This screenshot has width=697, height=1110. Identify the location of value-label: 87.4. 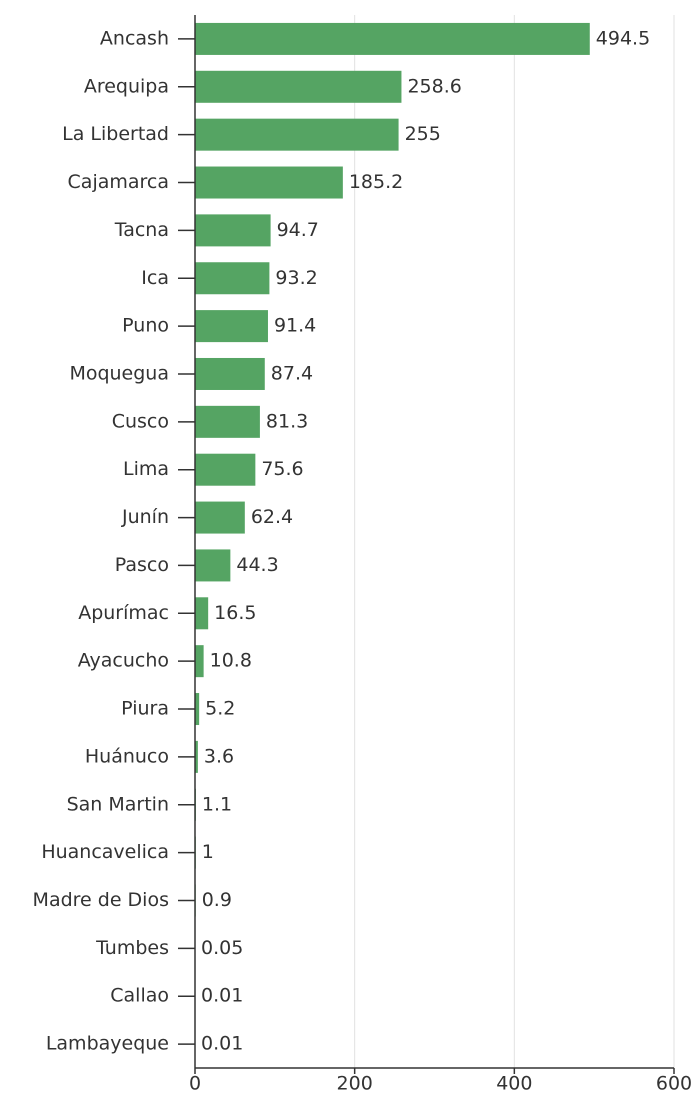
(292, 373).